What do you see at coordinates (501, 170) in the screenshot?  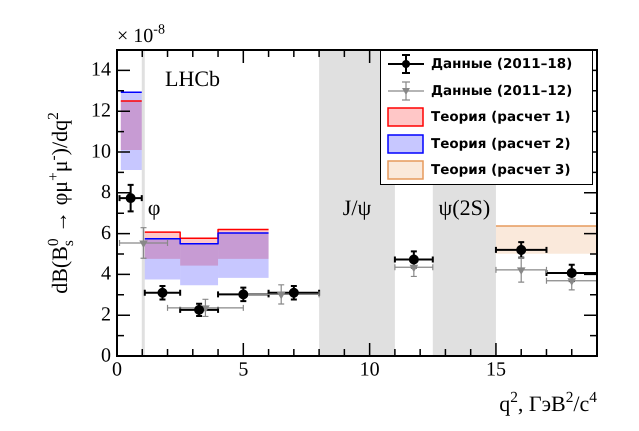 I see `legend-label: Теория (расчет 3)` at bounding box center [501, 170].